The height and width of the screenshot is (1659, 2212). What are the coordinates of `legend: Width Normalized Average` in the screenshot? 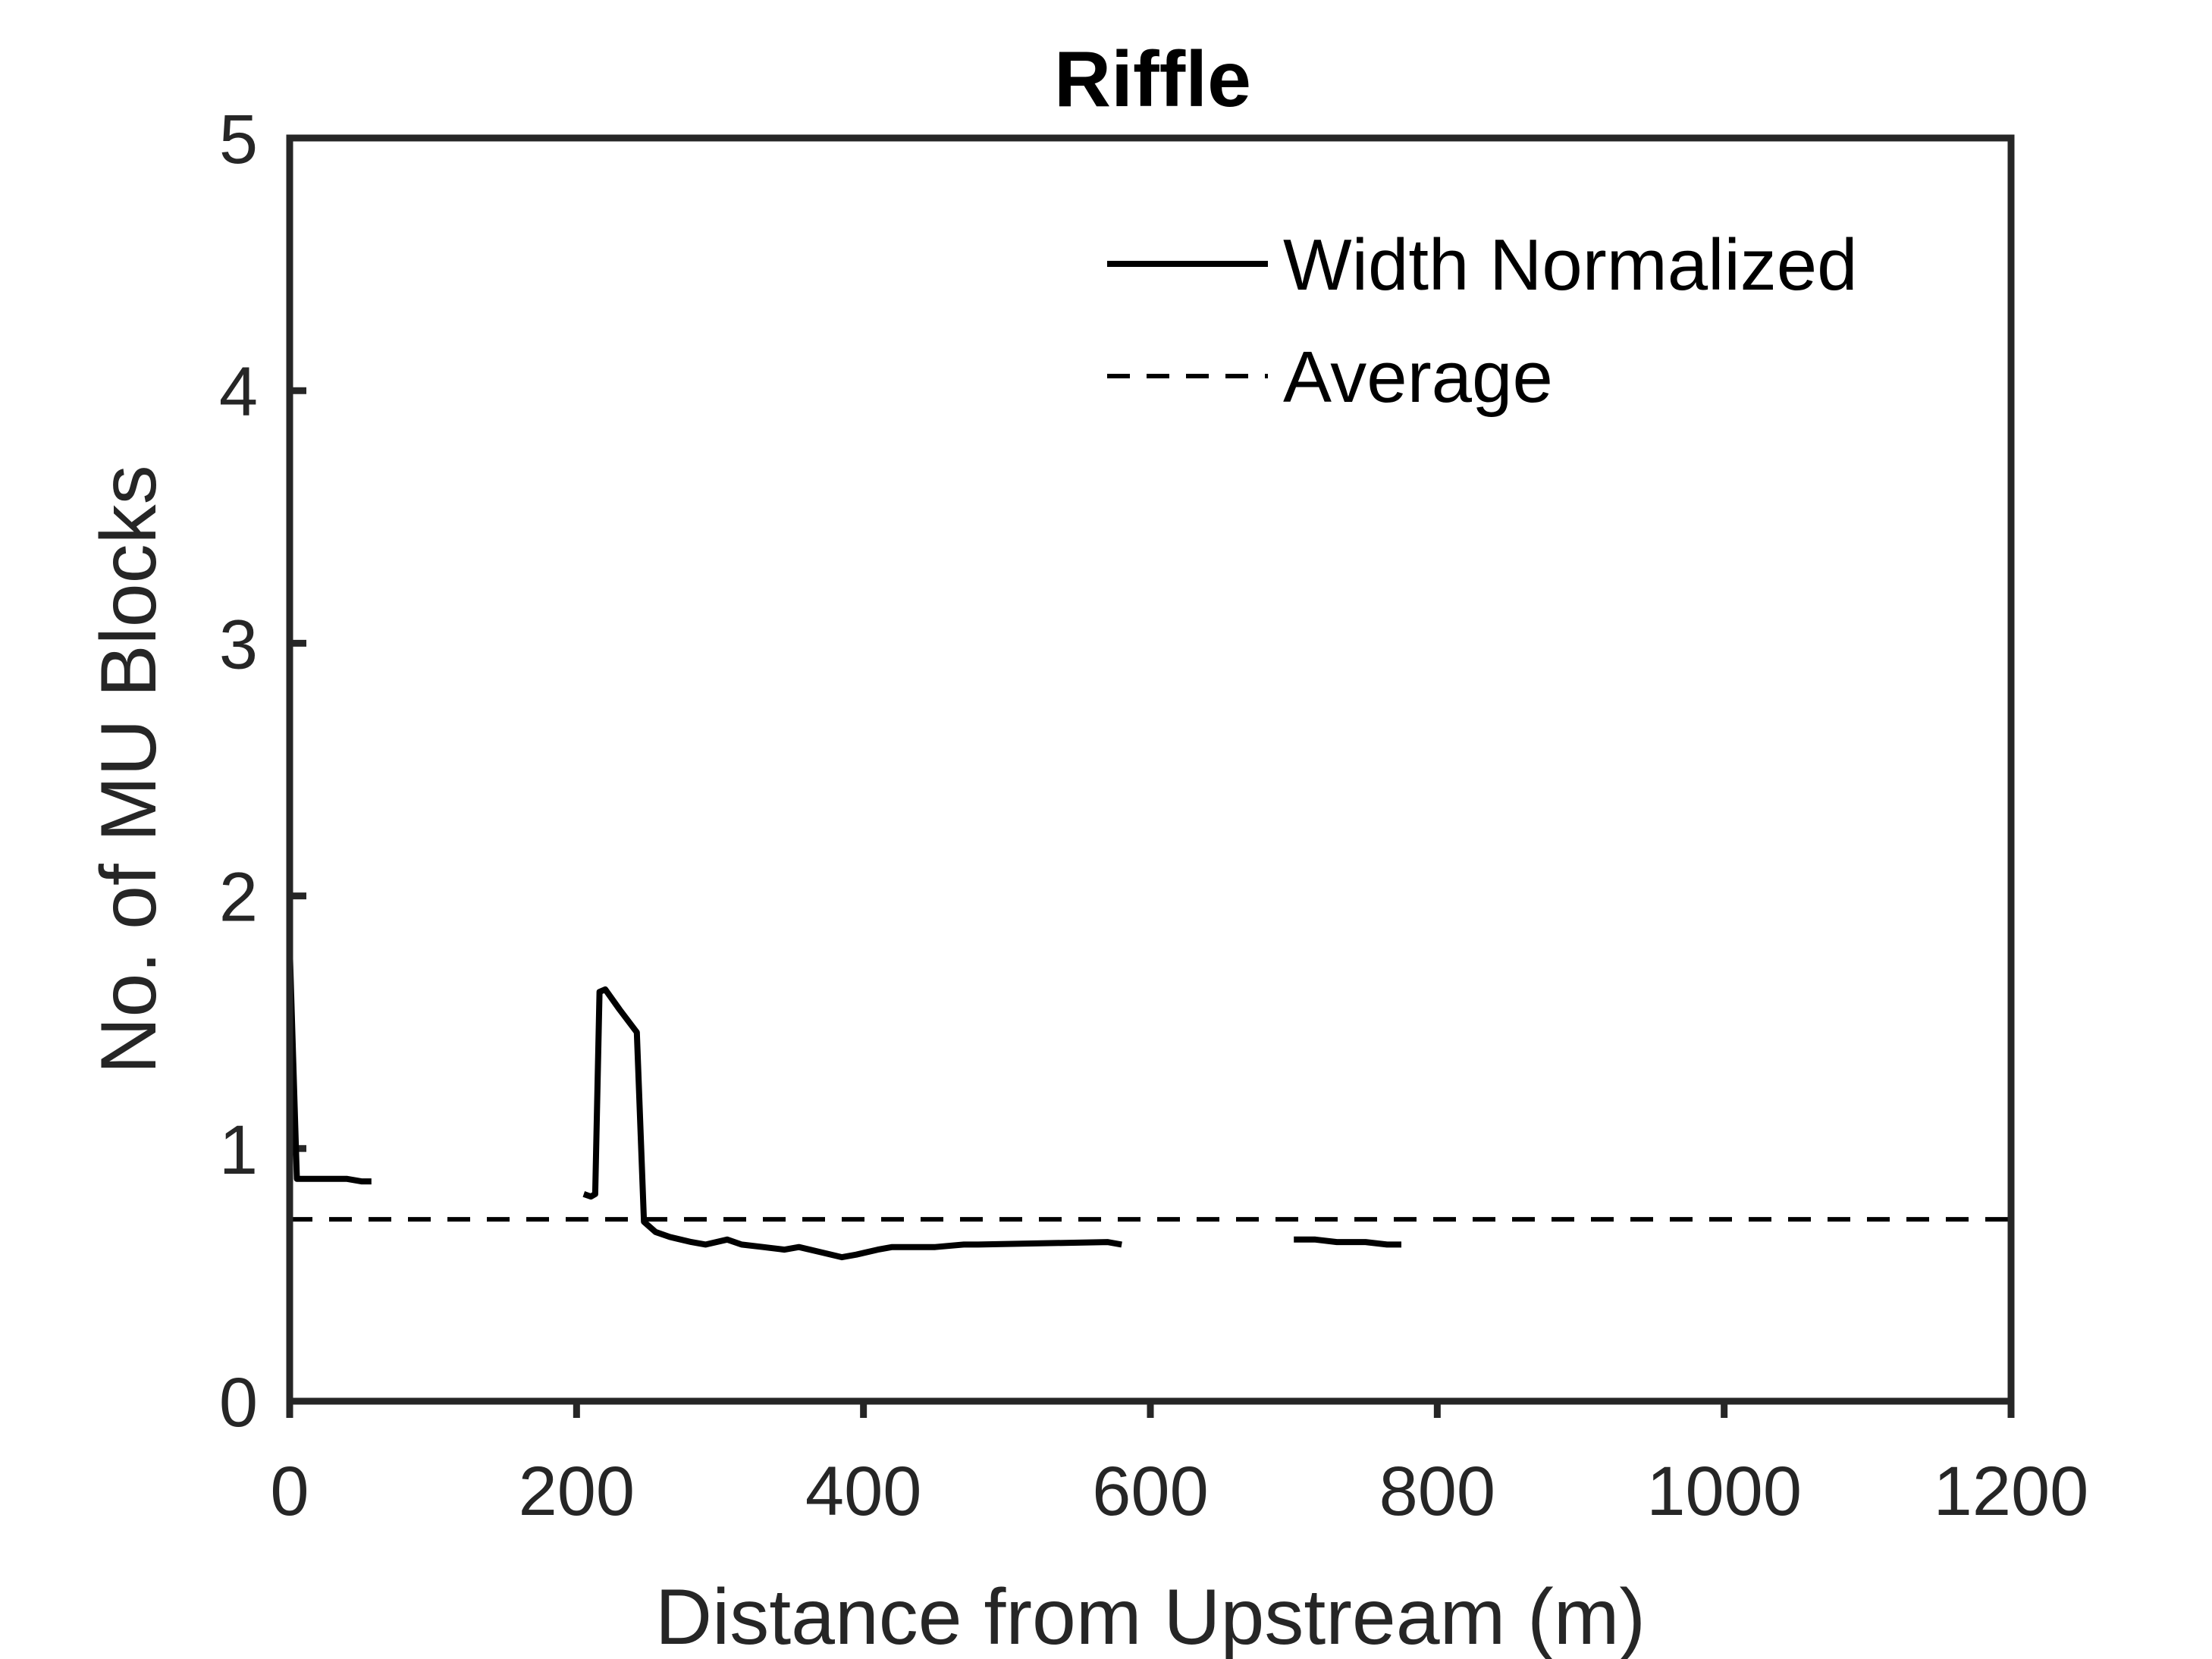 It's located at (1482, 321).